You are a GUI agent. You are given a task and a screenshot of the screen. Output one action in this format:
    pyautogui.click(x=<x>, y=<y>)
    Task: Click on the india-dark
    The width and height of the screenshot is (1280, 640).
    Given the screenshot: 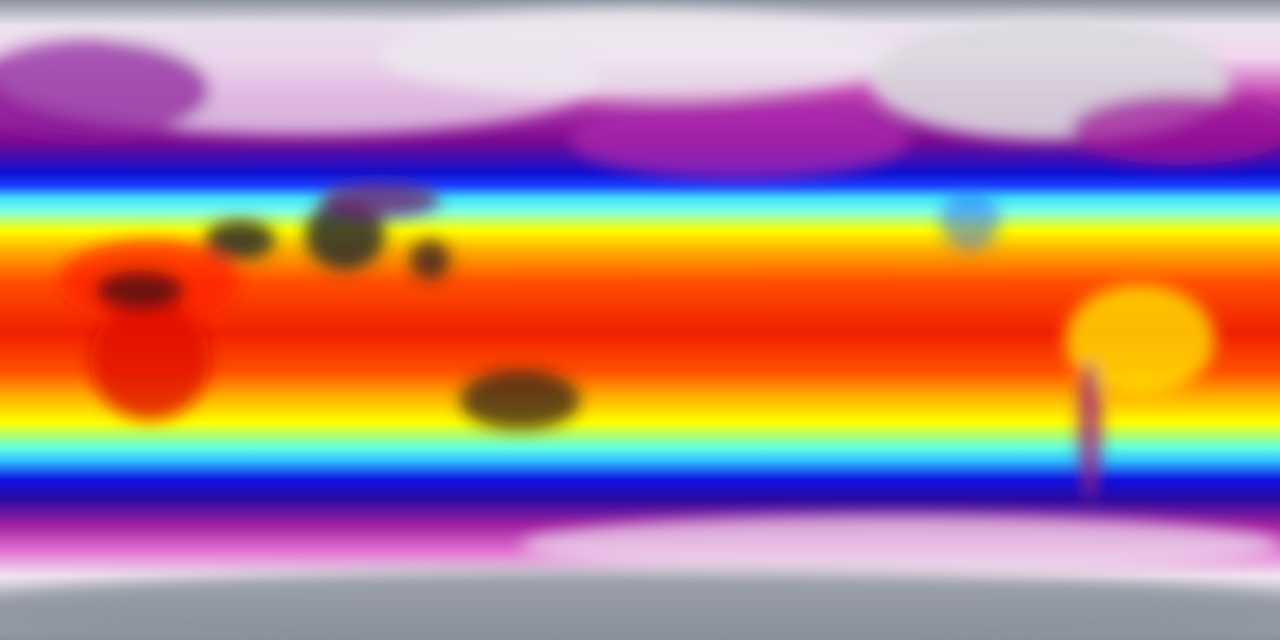 What is the action you would take?
    pyautogui.click(x=345, y=235)
    